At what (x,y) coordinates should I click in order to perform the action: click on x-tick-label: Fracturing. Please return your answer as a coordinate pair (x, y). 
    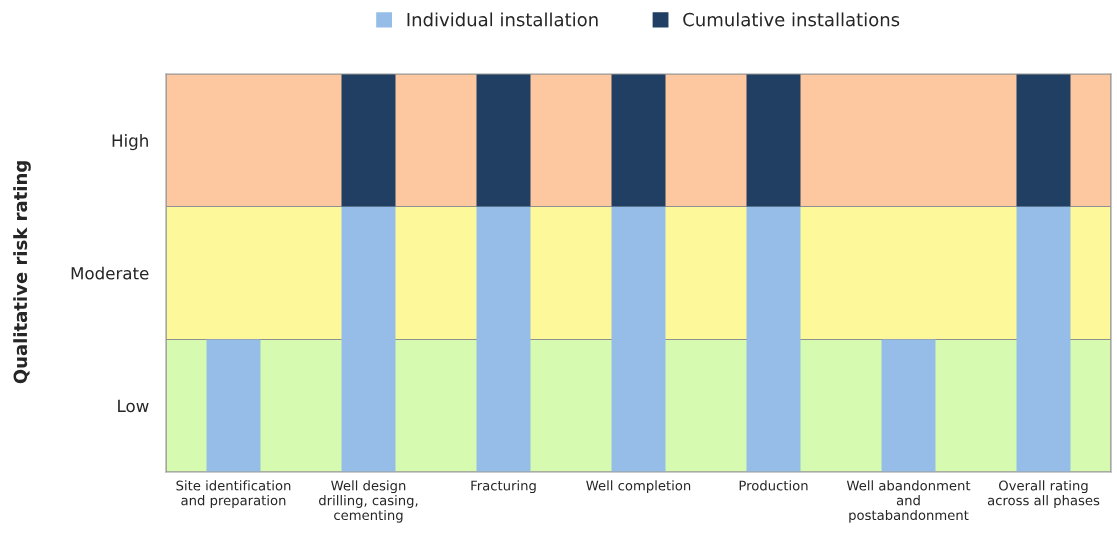
    Looking at the image, I should click on (503, 487).